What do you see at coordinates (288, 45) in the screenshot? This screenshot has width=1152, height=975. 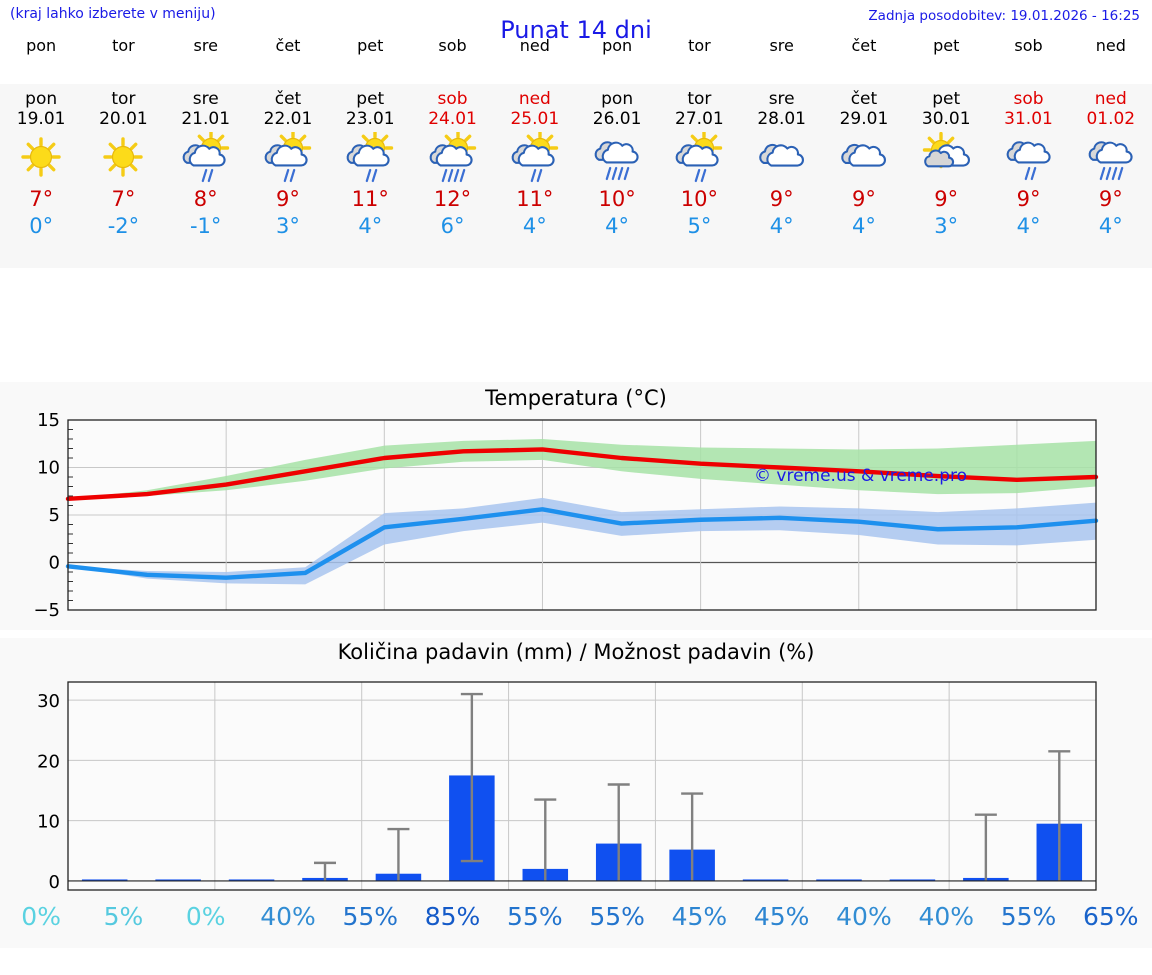 I see `precip-day-label: čet` at bounding box center [288, 45].